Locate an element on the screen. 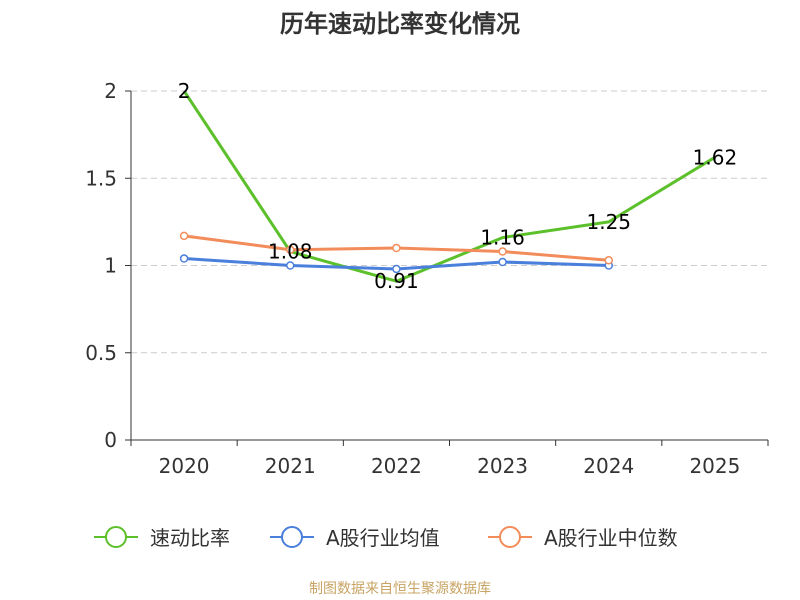 The width and height of the screenshot is (800, 600). x-tick-label: 2023 is located at coordinates (502, 466).